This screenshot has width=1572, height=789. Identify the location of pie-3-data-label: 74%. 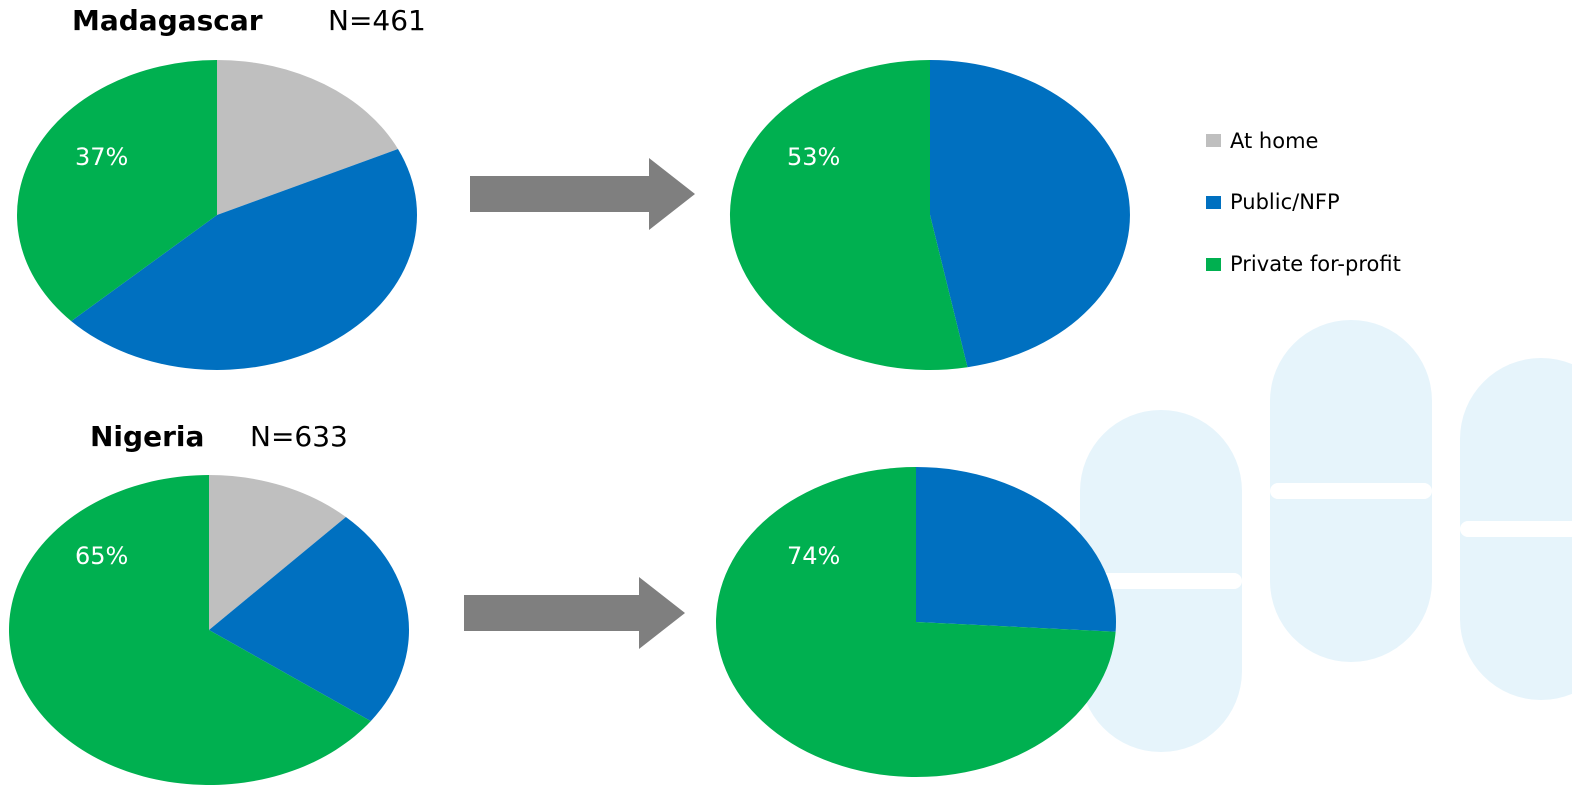
(813, 556).